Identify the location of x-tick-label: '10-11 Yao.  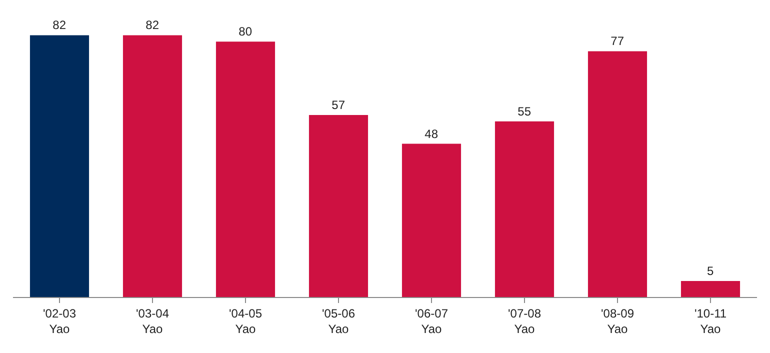
(710, 321).